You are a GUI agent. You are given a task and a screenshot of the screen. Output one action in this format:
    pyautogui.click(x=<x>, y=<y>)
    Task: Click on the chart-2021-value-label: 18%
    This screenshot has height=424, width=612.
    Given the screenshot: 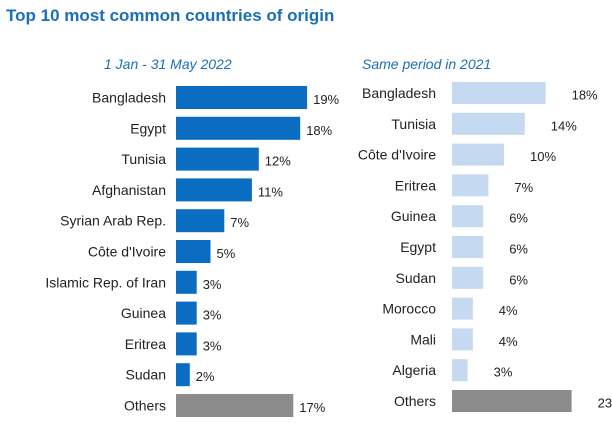 What is the action you would take?
    pyautogui.click(x=585, y=95)
    